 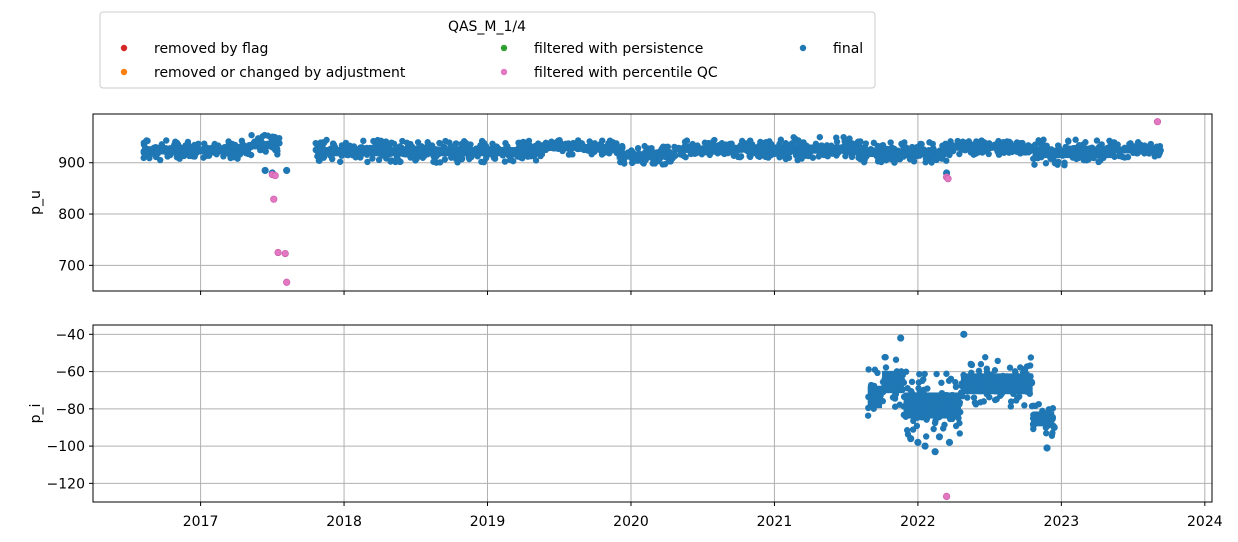 I want to click on y-tick-label: 800, so click(x=71, y=215).